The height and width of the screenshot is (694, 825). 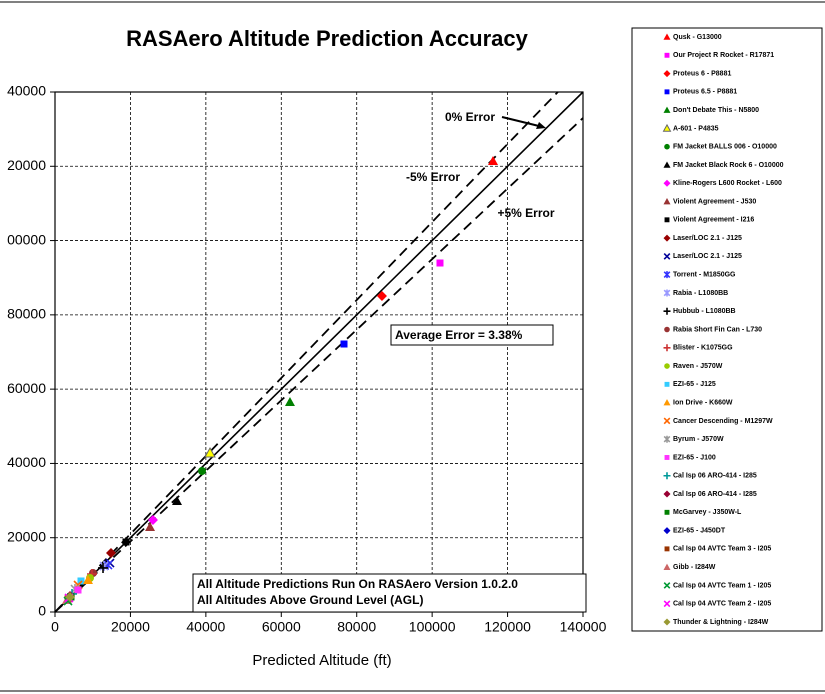 I want to click on legend-label: Cancer Descending - M1297W, so click(x=723, y=421).